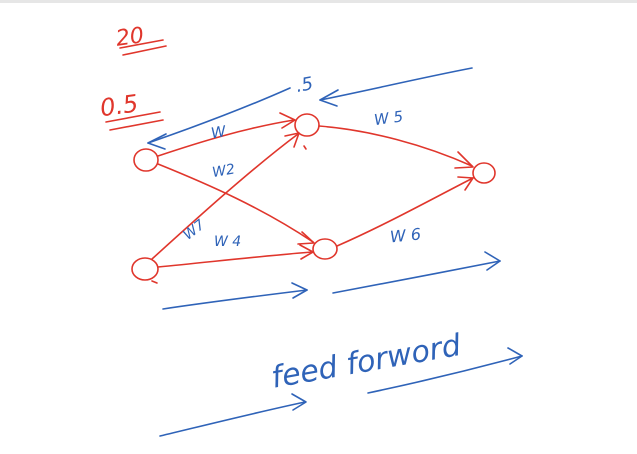  Describe the element at coordinates (157, 141) in the screenshot. I see `backprop-arrow-to-input-head` at that location.